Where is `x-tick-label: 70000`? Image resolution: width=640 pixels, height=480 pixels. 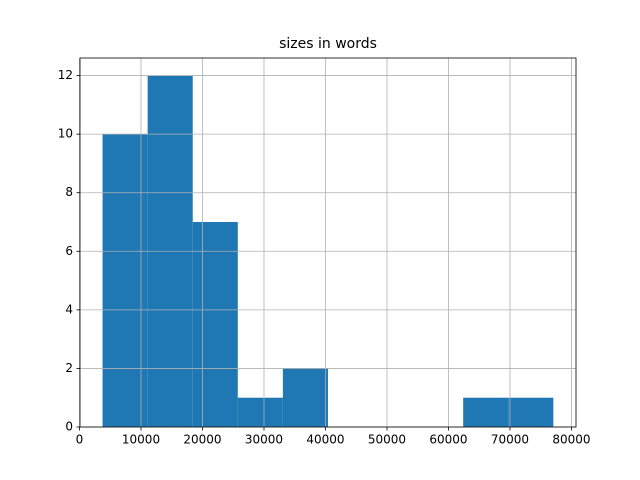
x-tick-label: 70000 is located at coordinates (510, 440).